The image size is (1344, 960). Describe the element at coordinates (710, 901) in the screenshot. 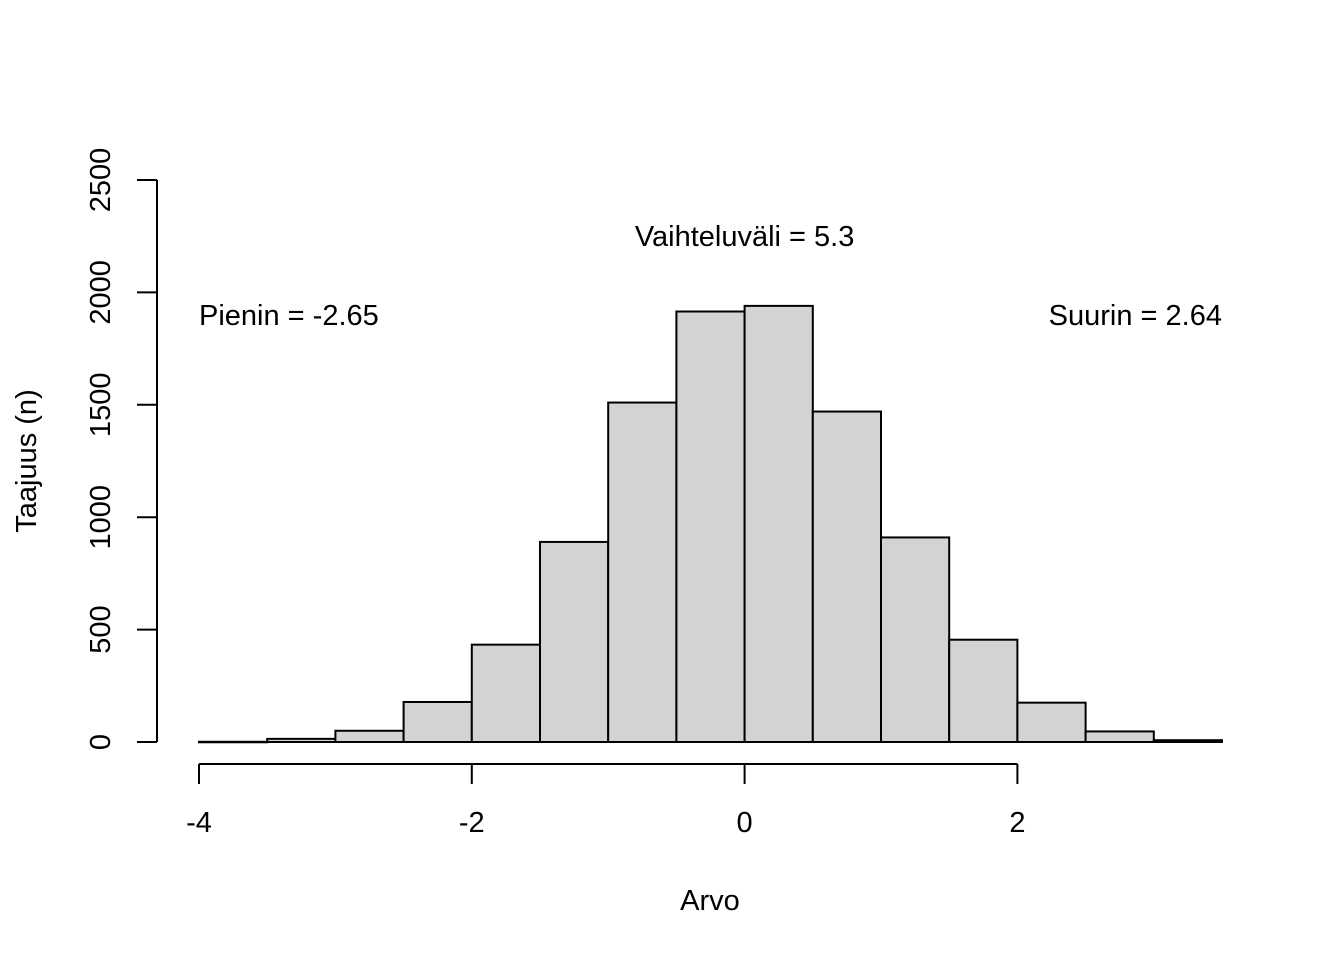

I see `x-axis-label: Arvo` at that location.